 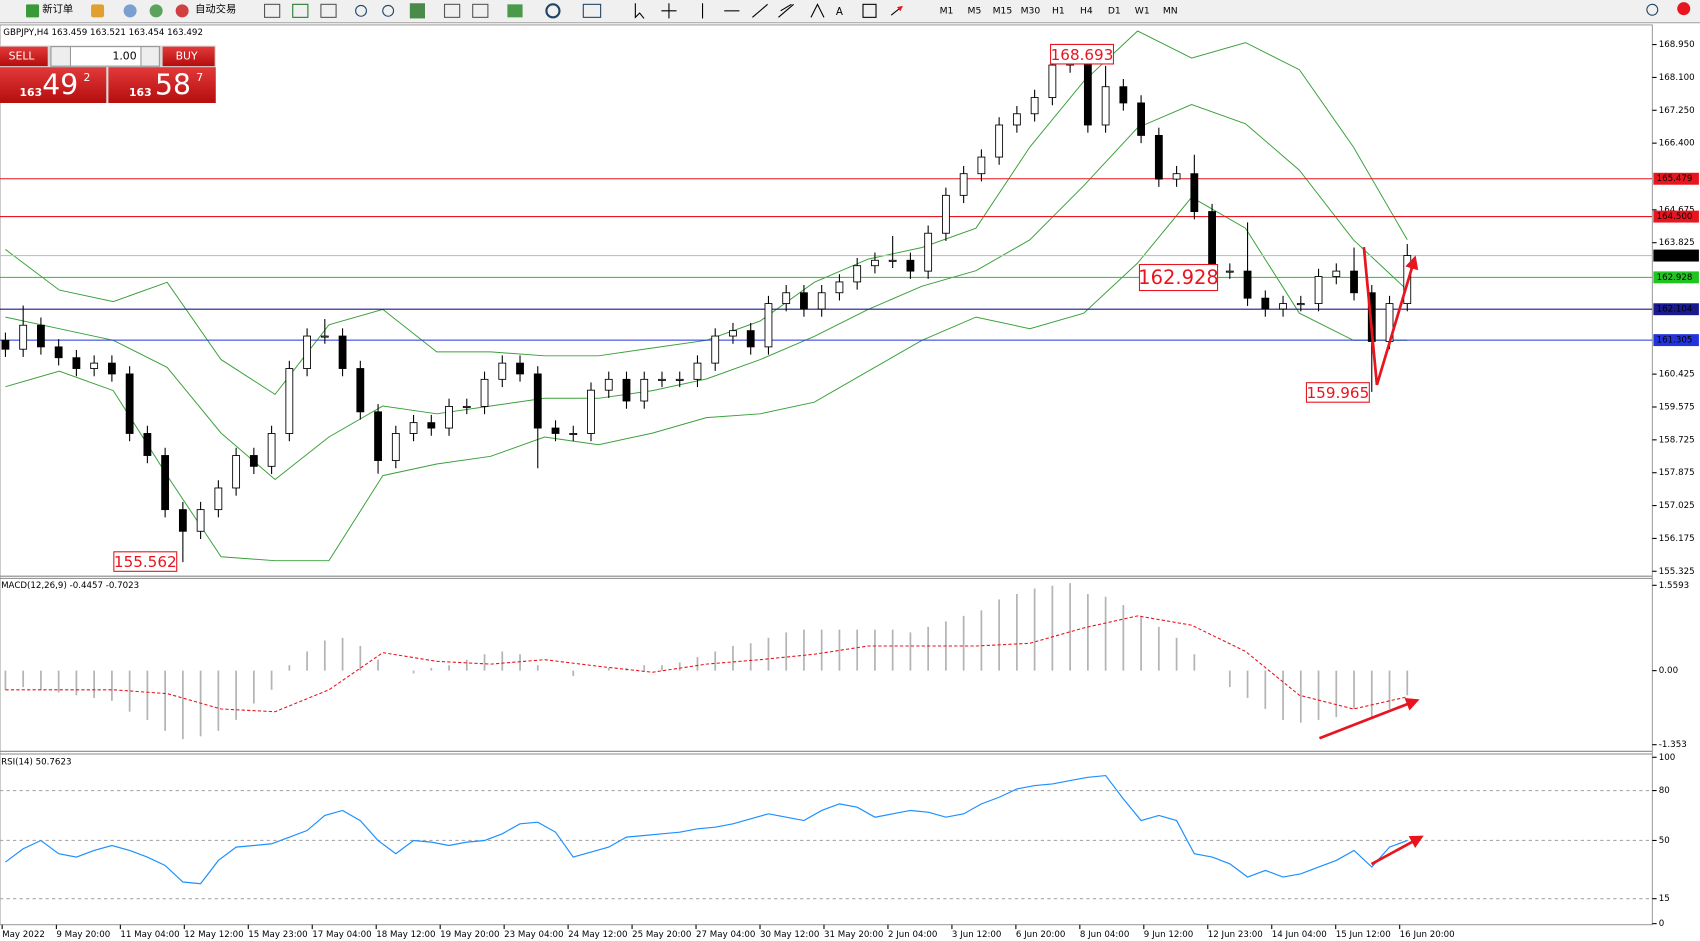 I want to click on label-tool: A, so click(x=839, y=12).